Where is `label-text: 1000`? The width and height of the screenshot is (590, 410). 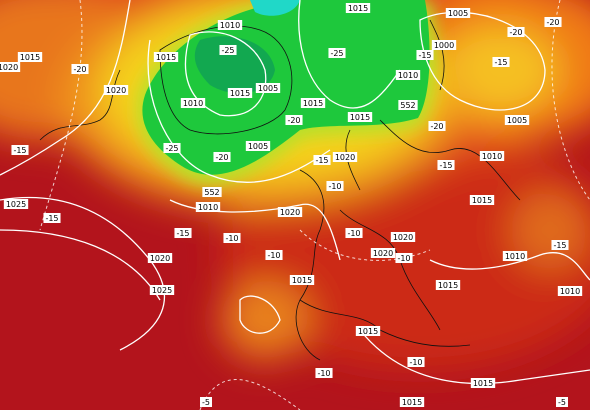
label-text: 1000 is located at coordinates (444, 45).